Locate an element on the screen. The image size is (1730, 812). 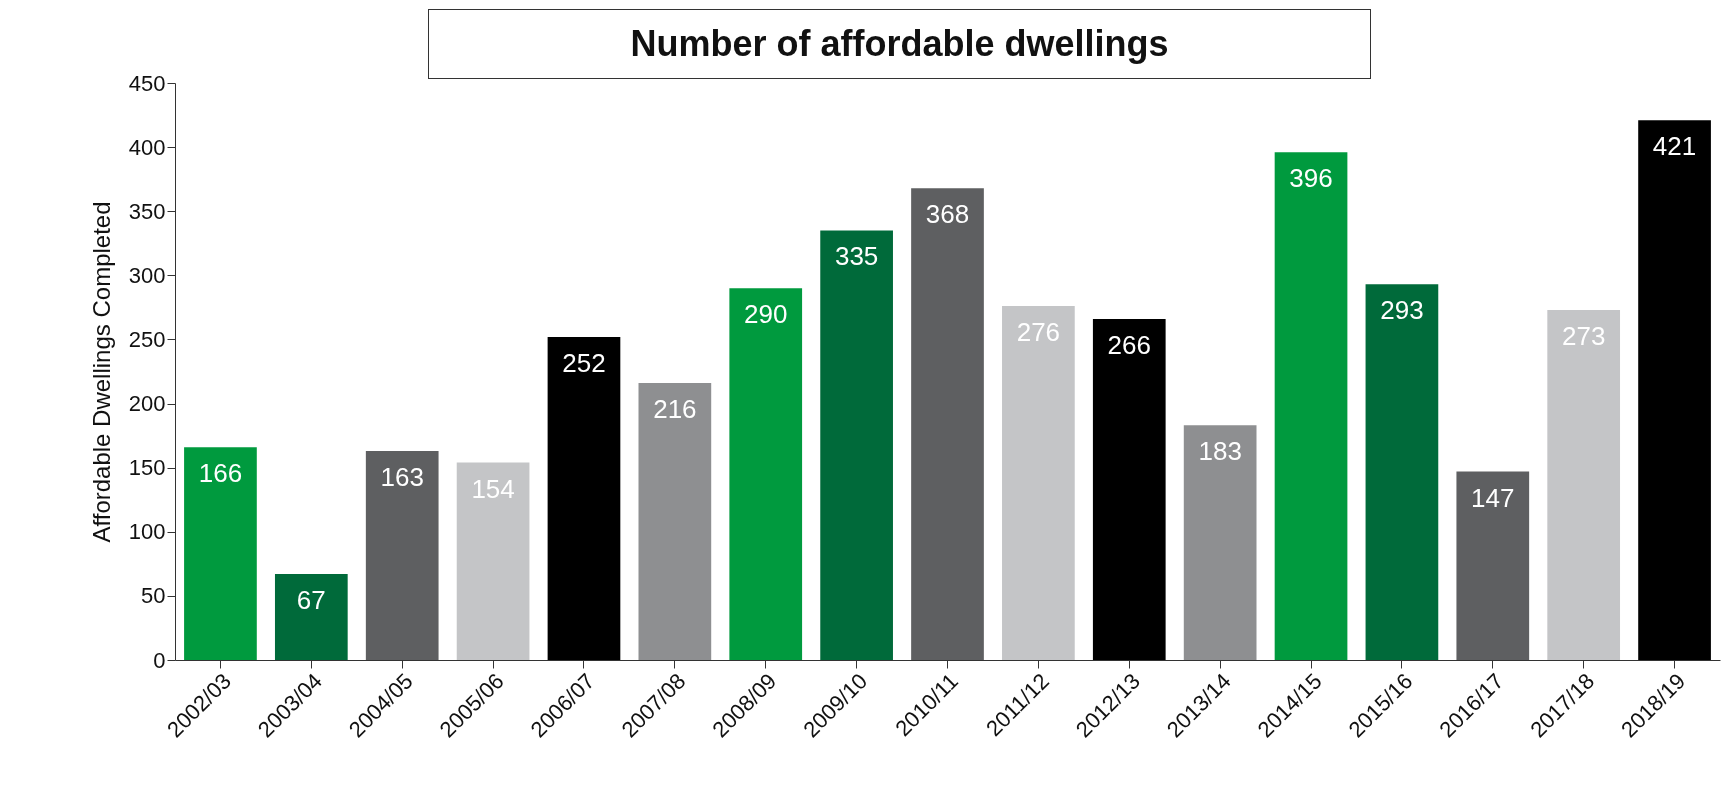
data-label: 293 is located at coordinates (1402, 310).